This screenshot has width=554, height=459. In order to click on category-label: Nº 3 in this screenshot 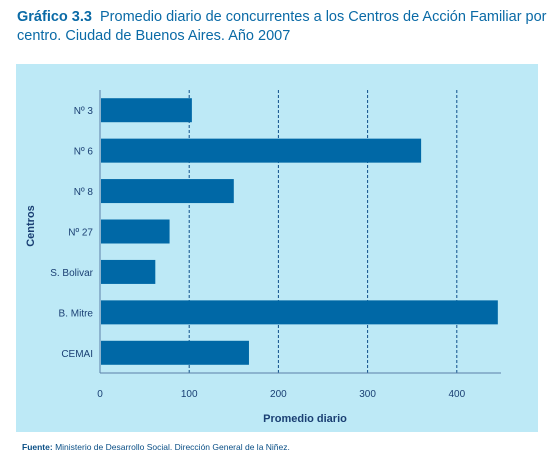, I will do `click(84, 111)`.